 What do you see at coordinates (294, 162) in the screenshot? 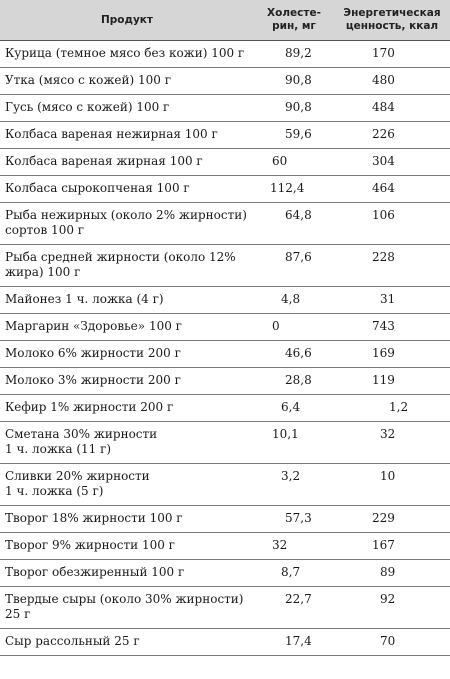
I see `cell-cholesterol: 60` at bounding box center [294, 162].